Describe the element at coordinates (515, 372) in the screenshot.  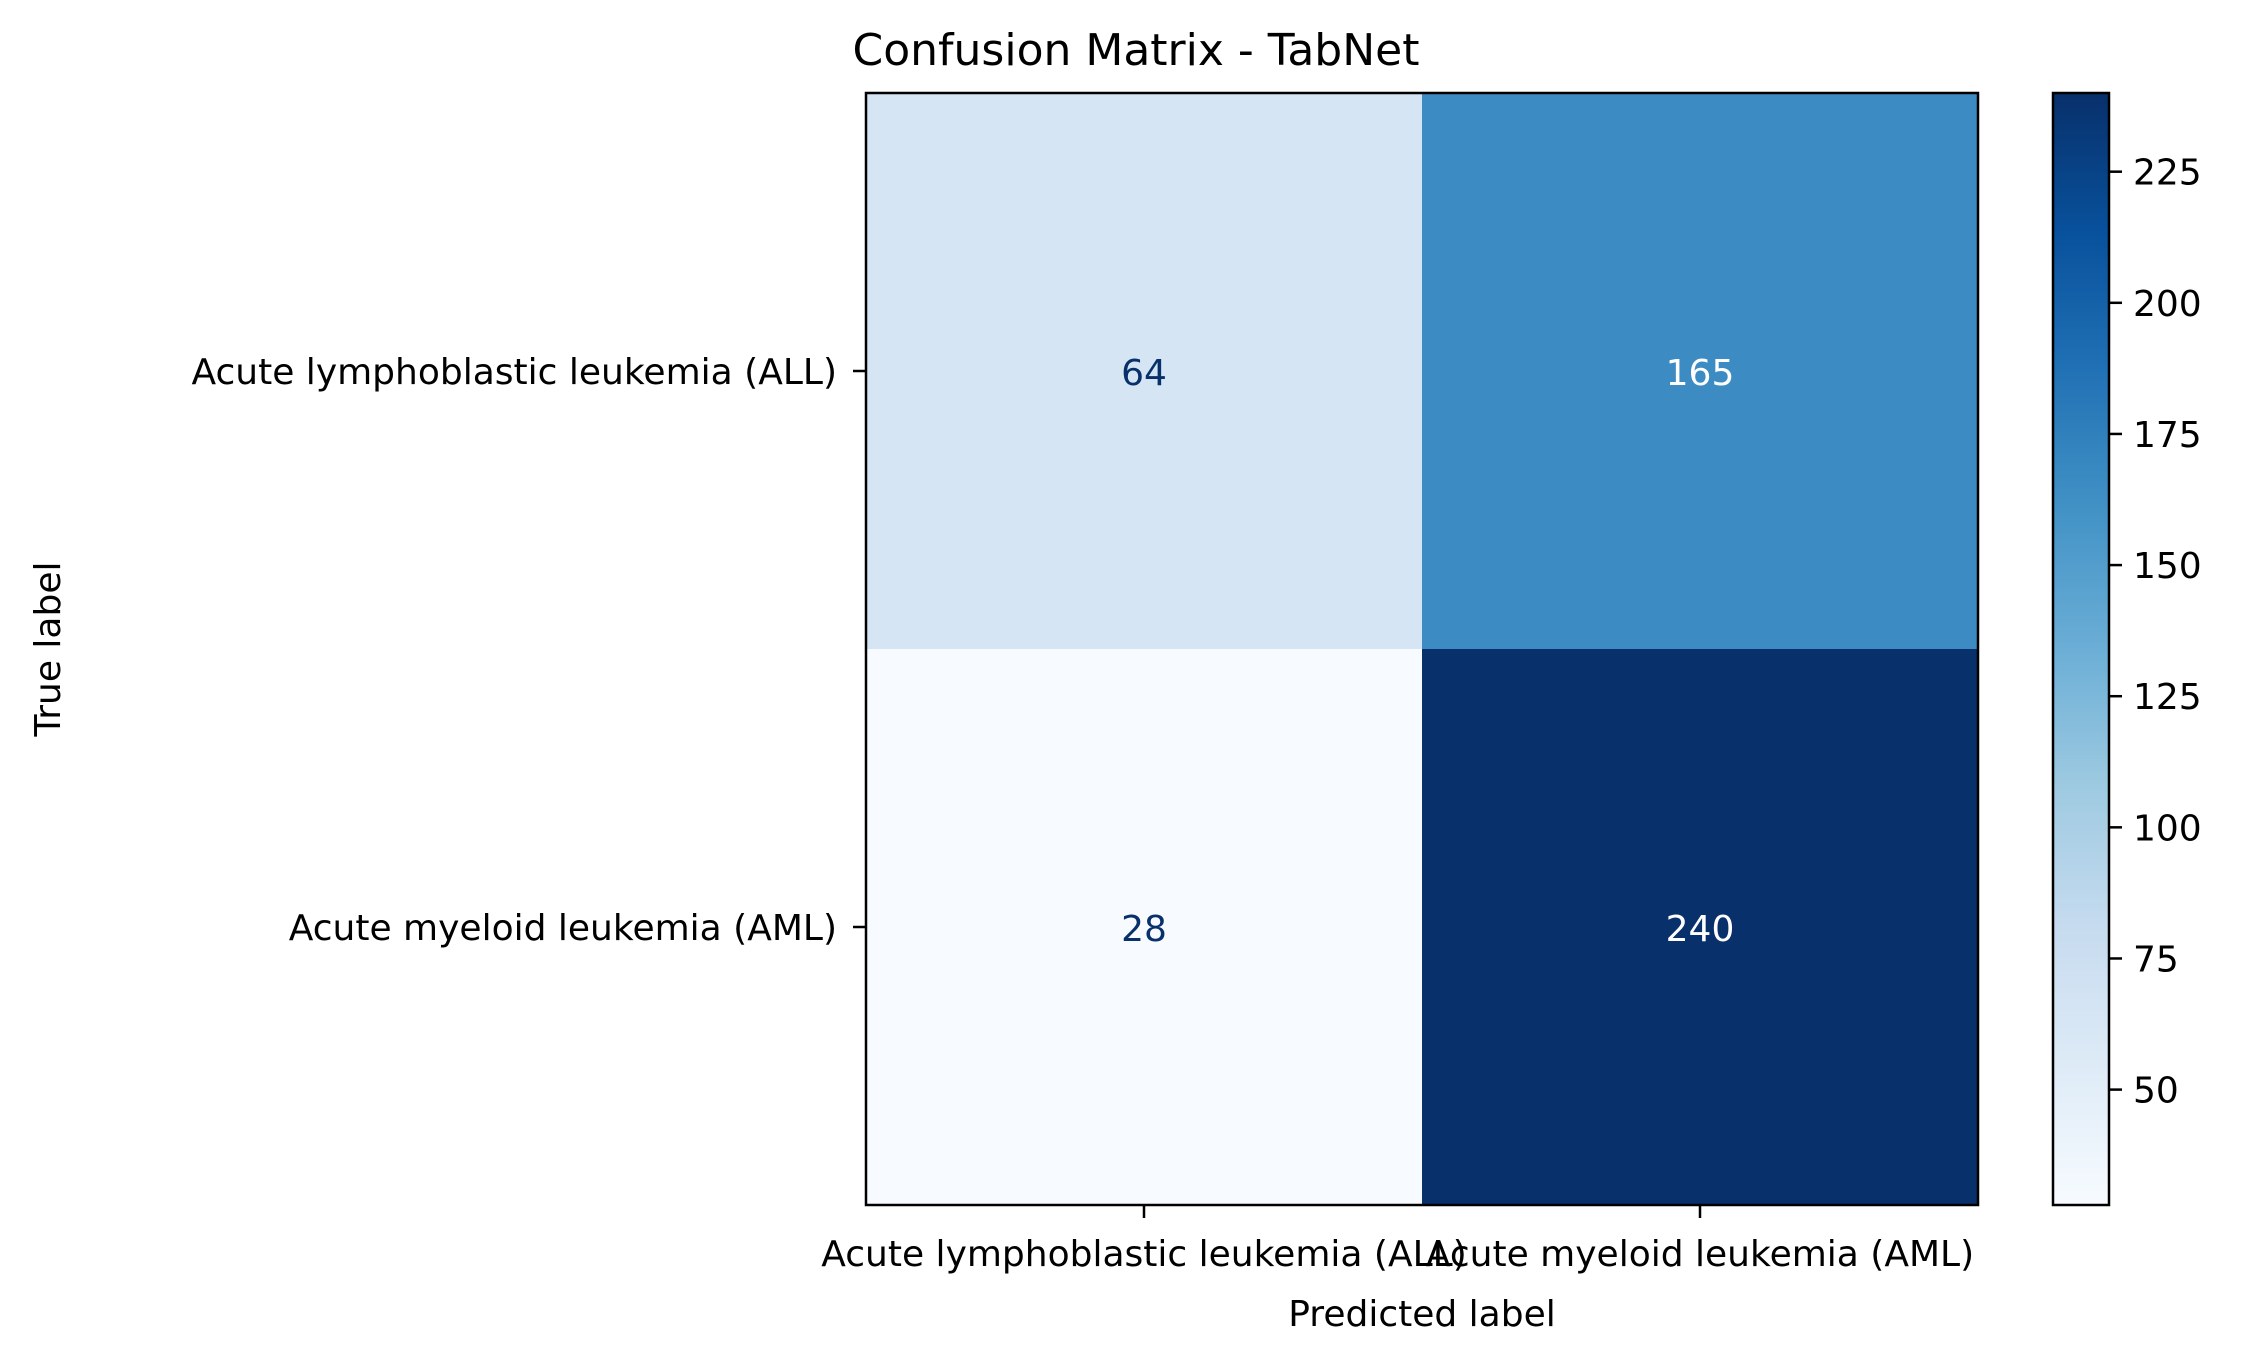
I see `y-tick-label: Acute lymphoblastic leukemia (ALL)` at that location.